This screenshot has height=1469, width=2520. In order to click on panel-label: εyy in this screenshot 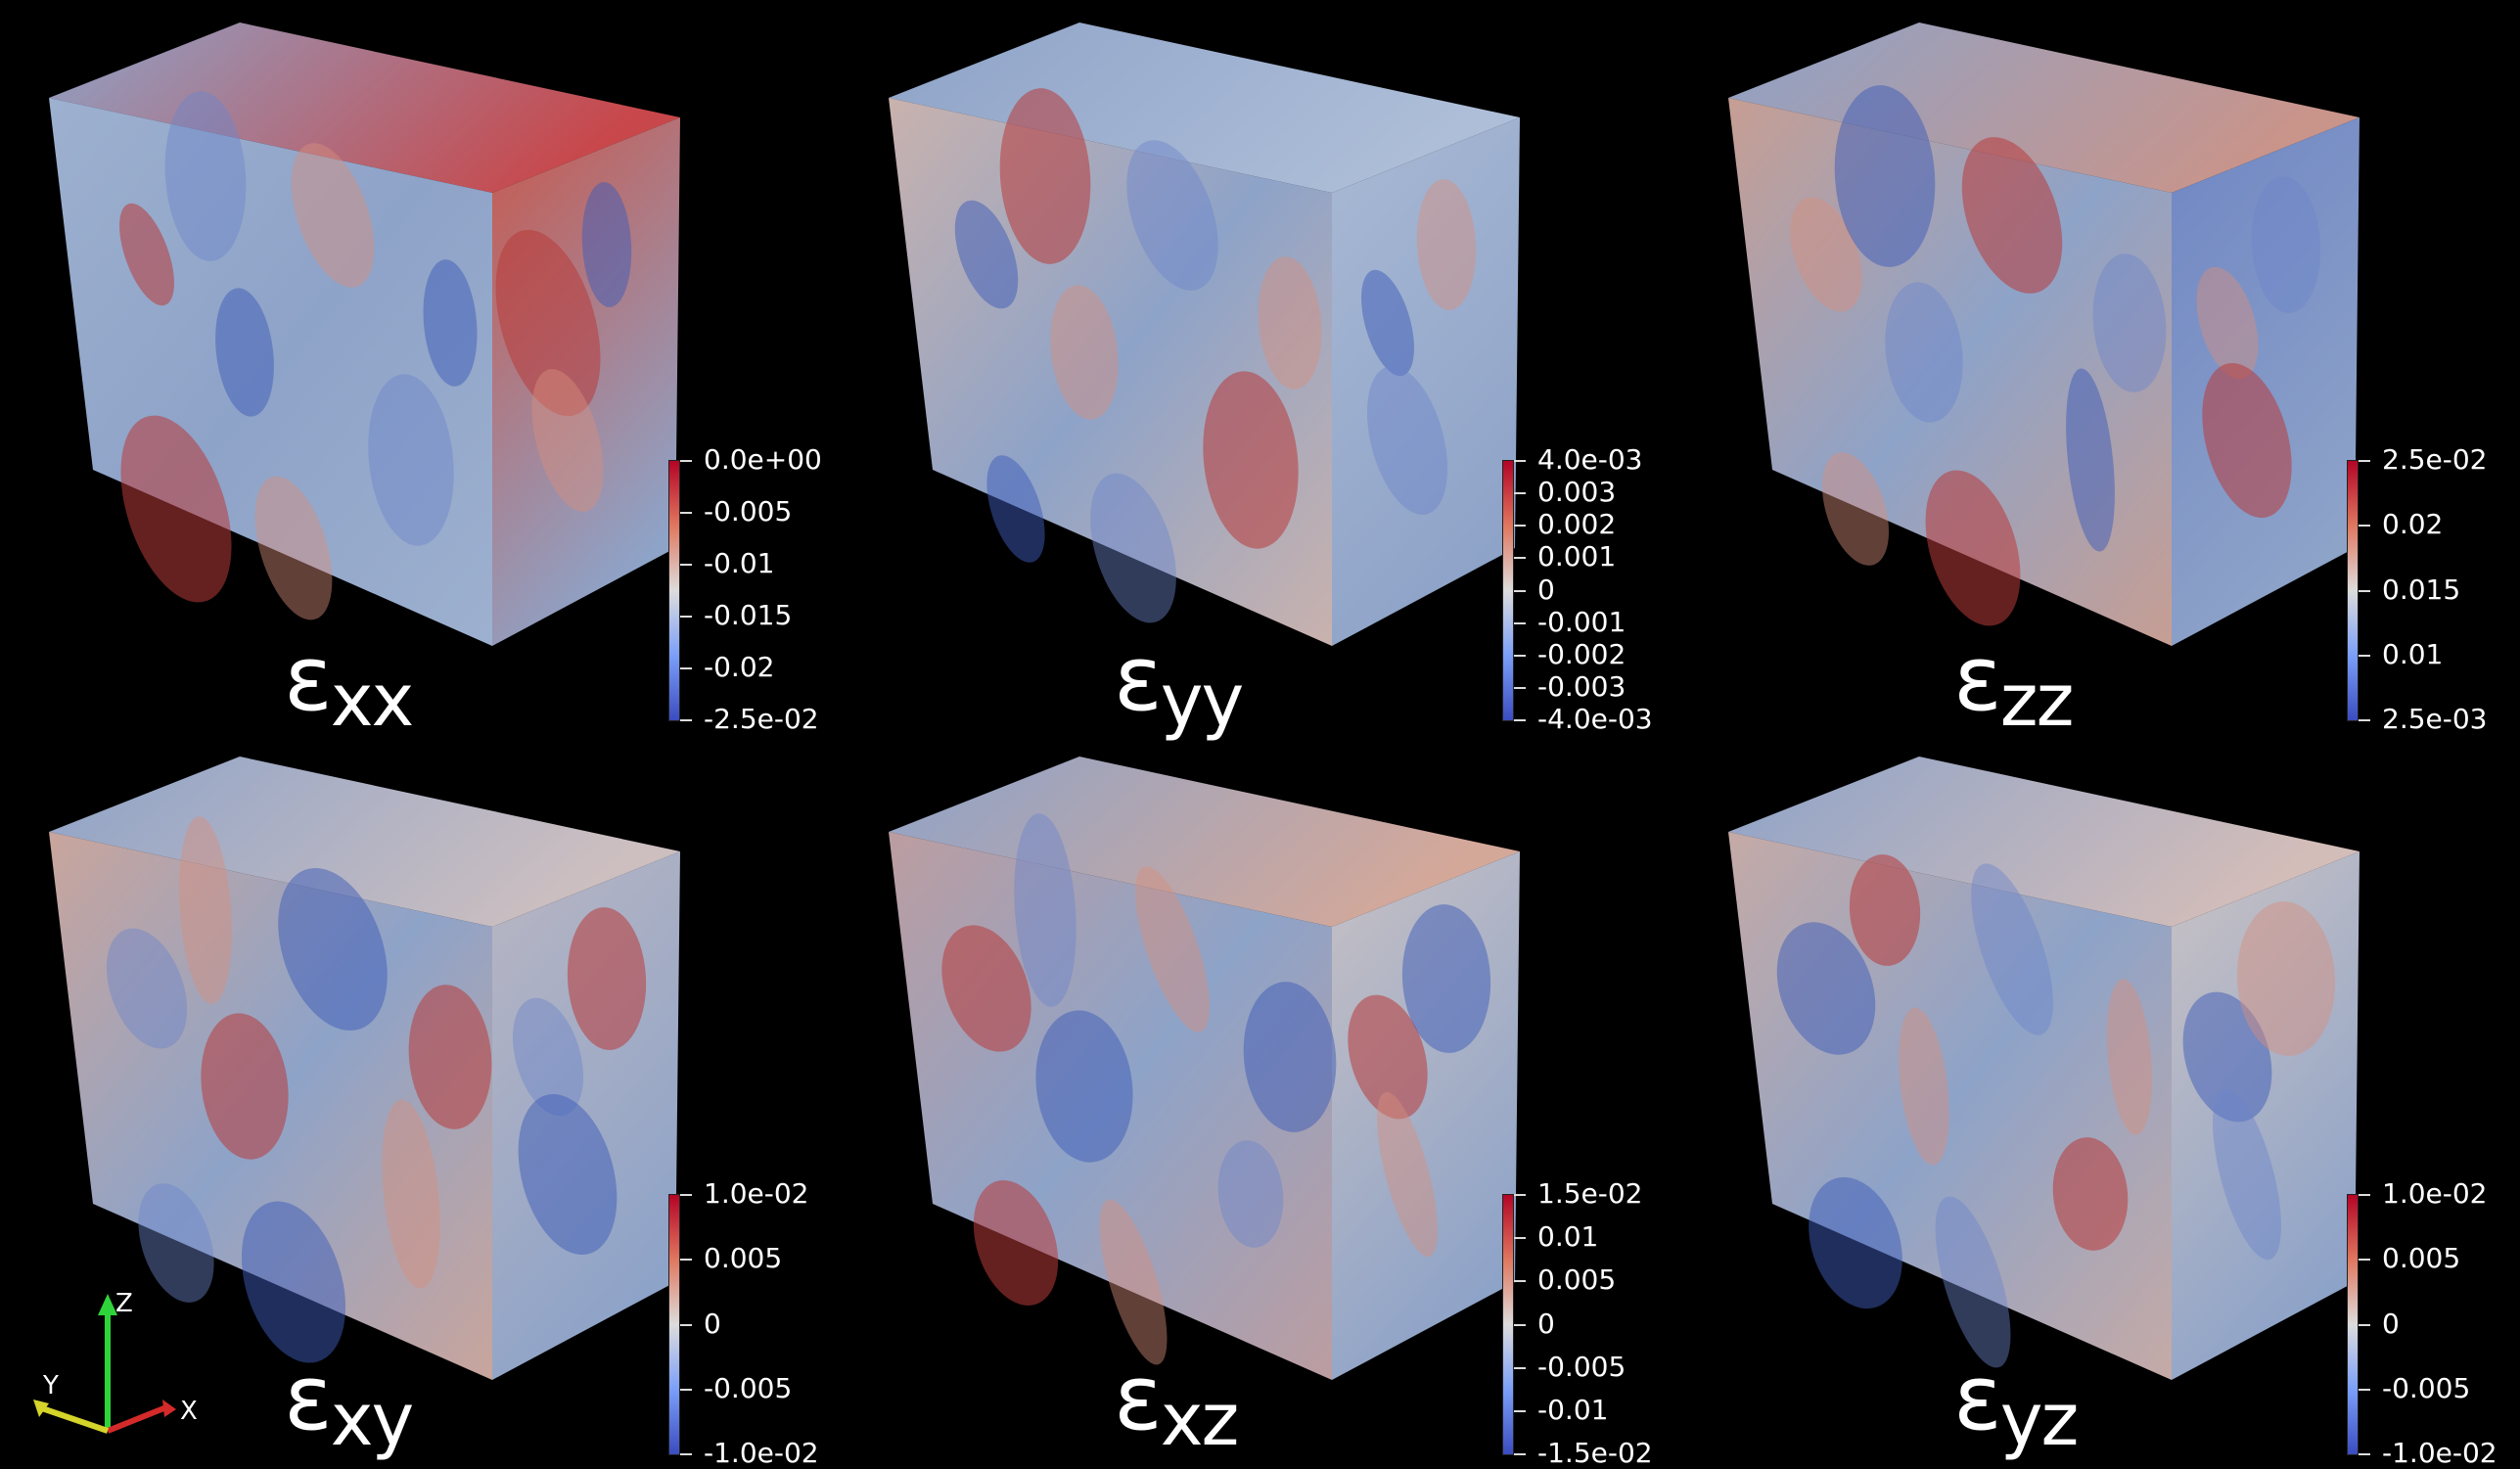, I will do `click(1179, 685)`.